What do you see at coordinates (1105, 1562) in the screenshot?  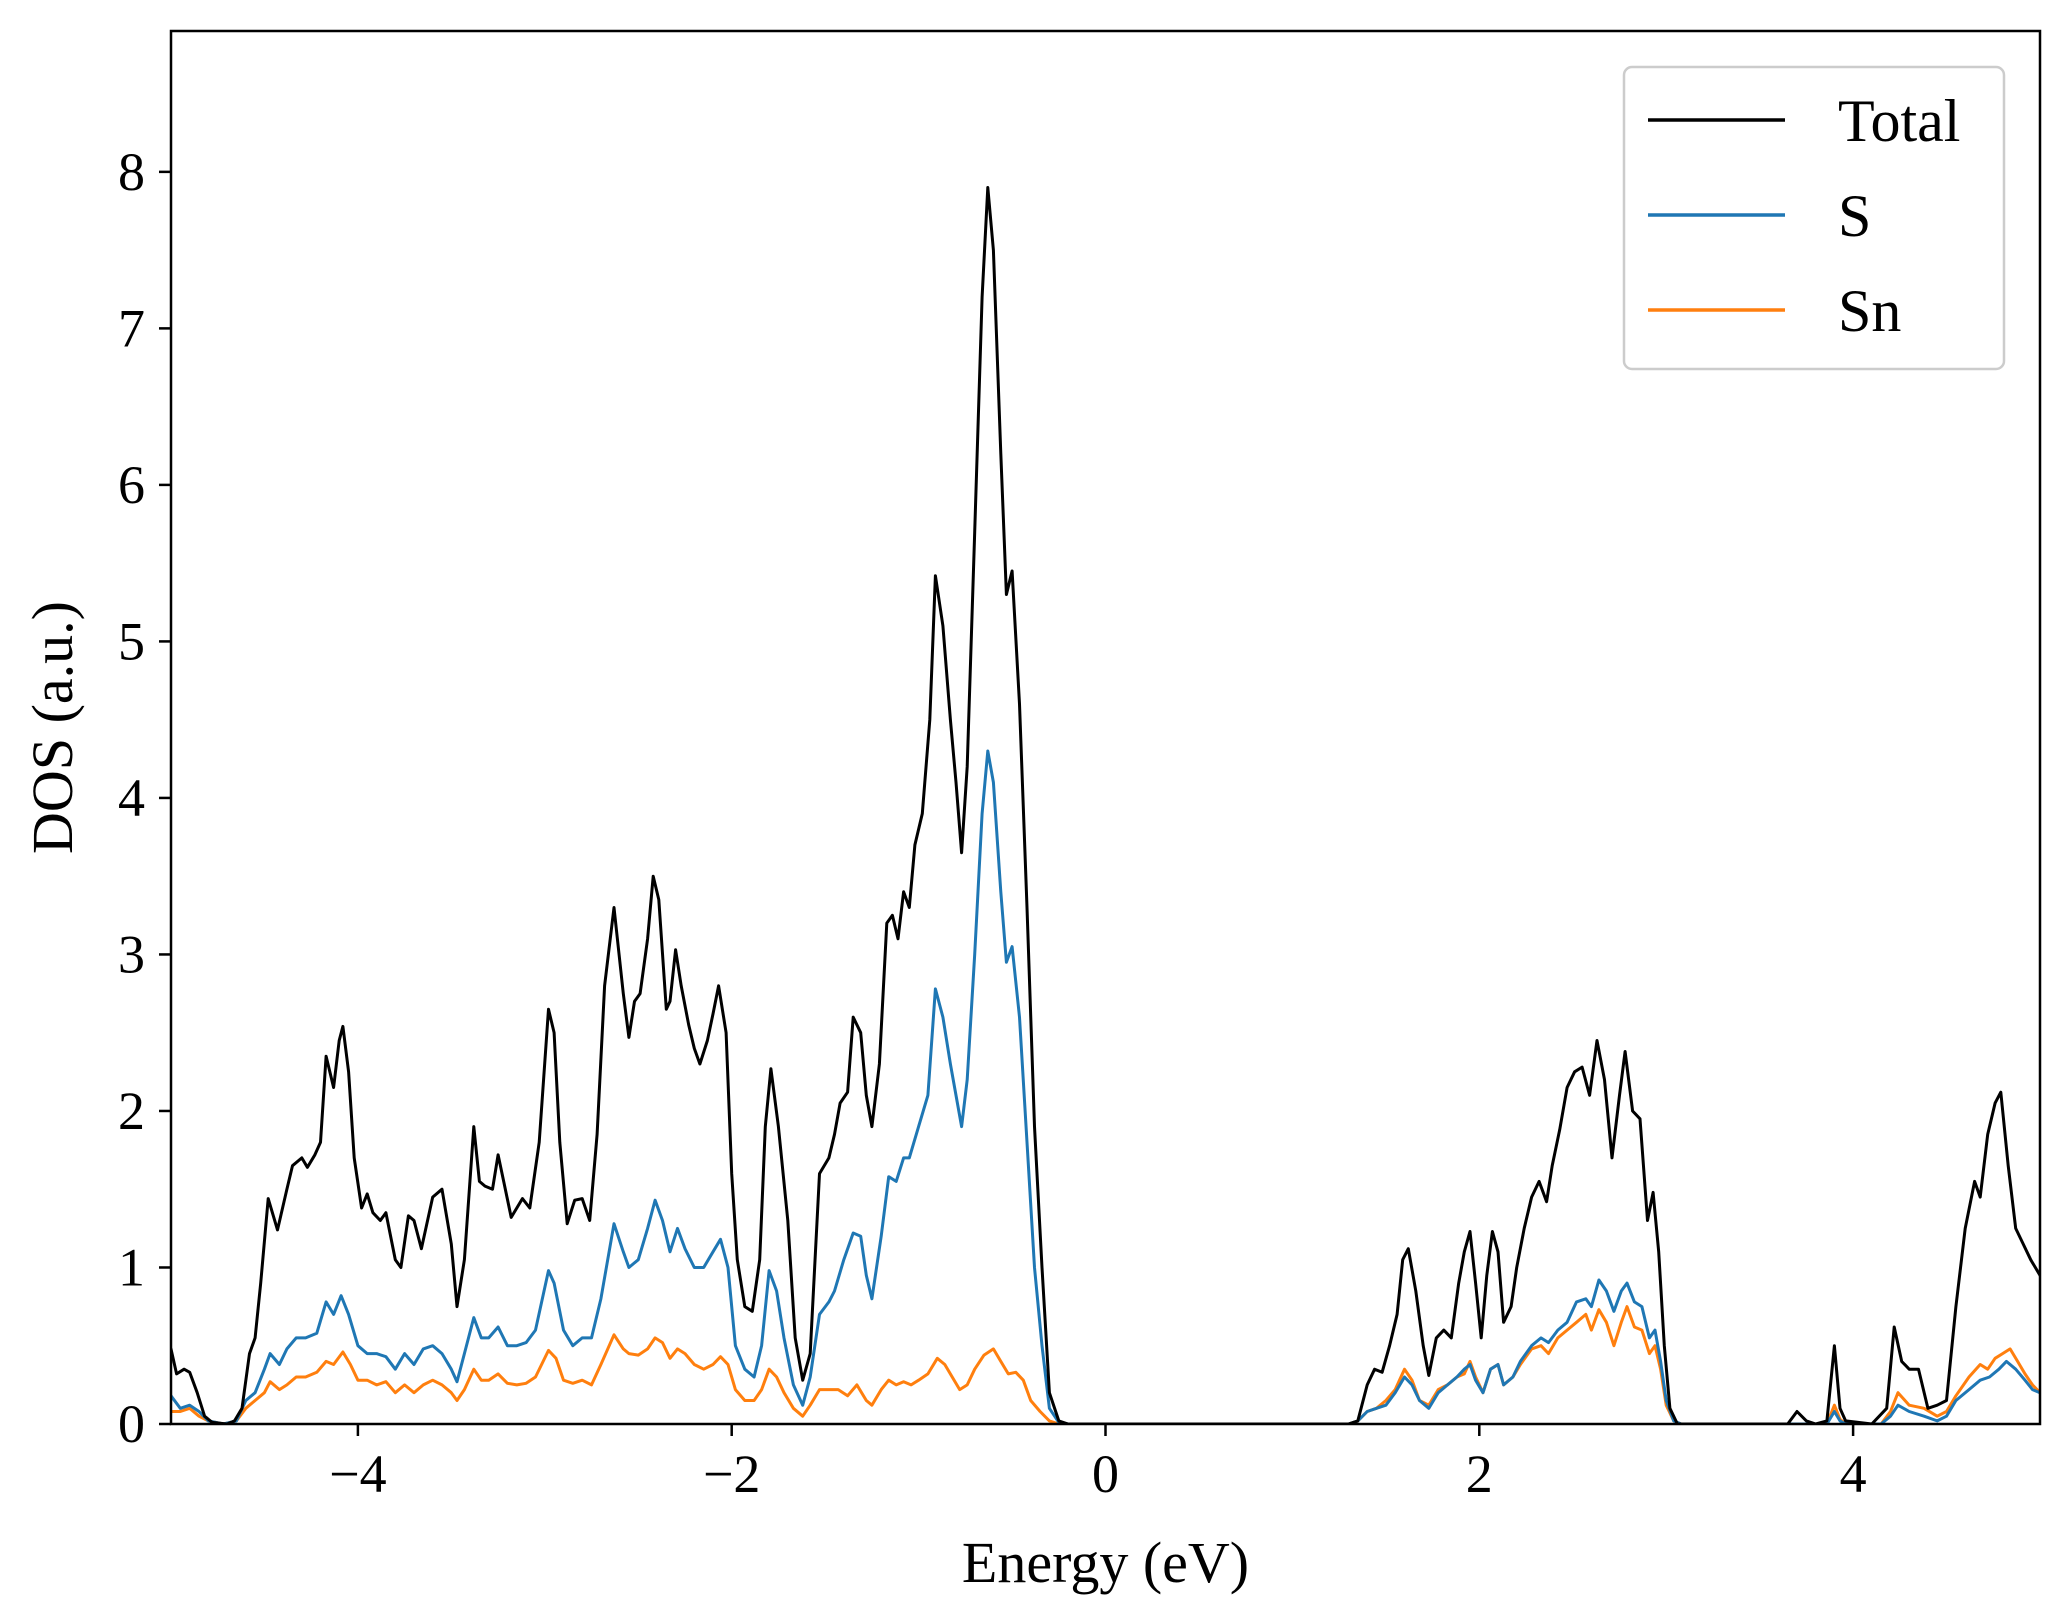 I see `x-axis-label: Energy (eV)` at bounding box center [1105, 1562].